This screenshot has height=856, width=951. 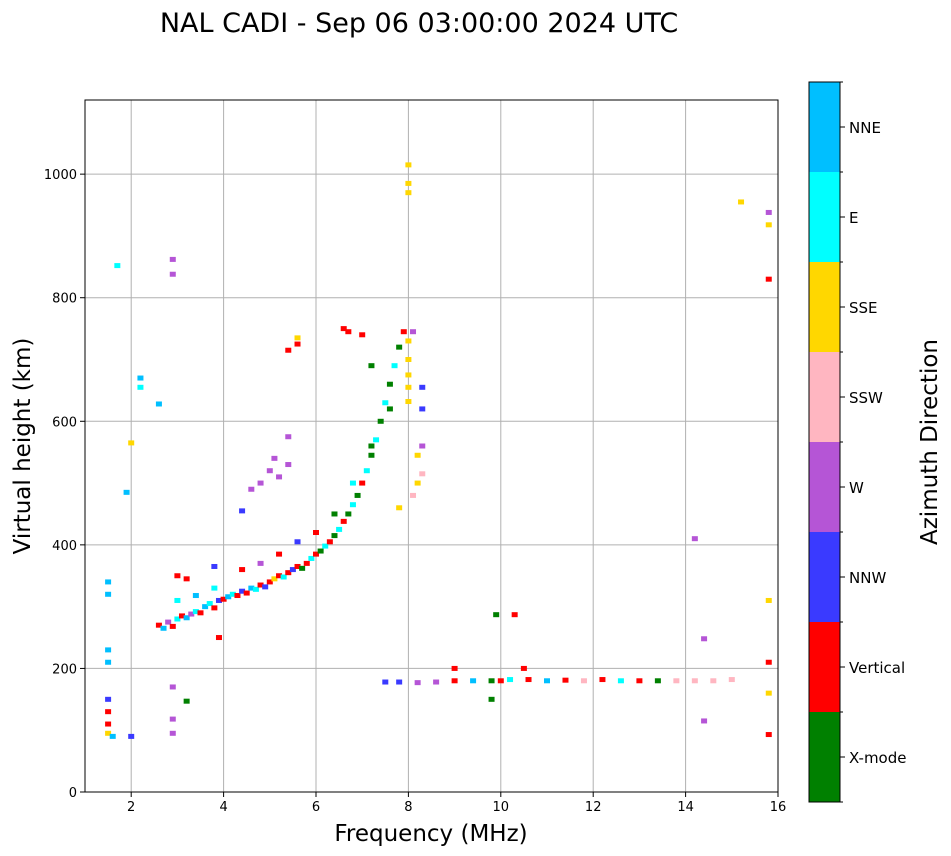 I want to click on colorbar-tick-label: SSW, so click(x=866, y=398).